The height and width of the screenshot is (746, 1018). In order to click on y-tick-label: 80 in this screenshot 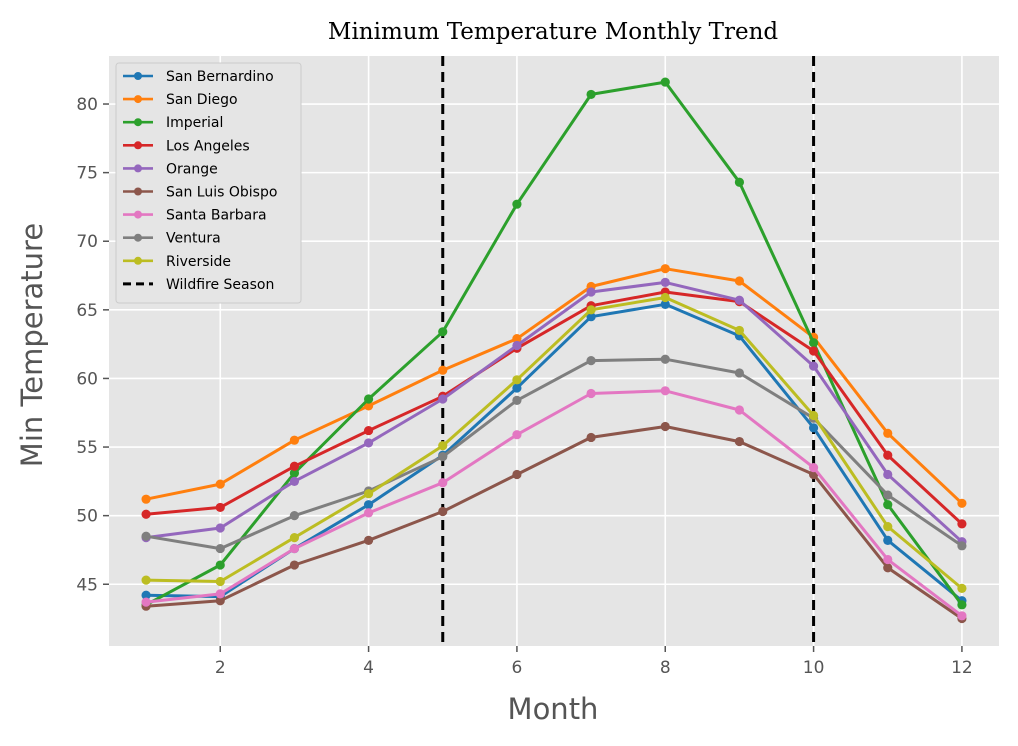, I will do `click(87, 105)`.